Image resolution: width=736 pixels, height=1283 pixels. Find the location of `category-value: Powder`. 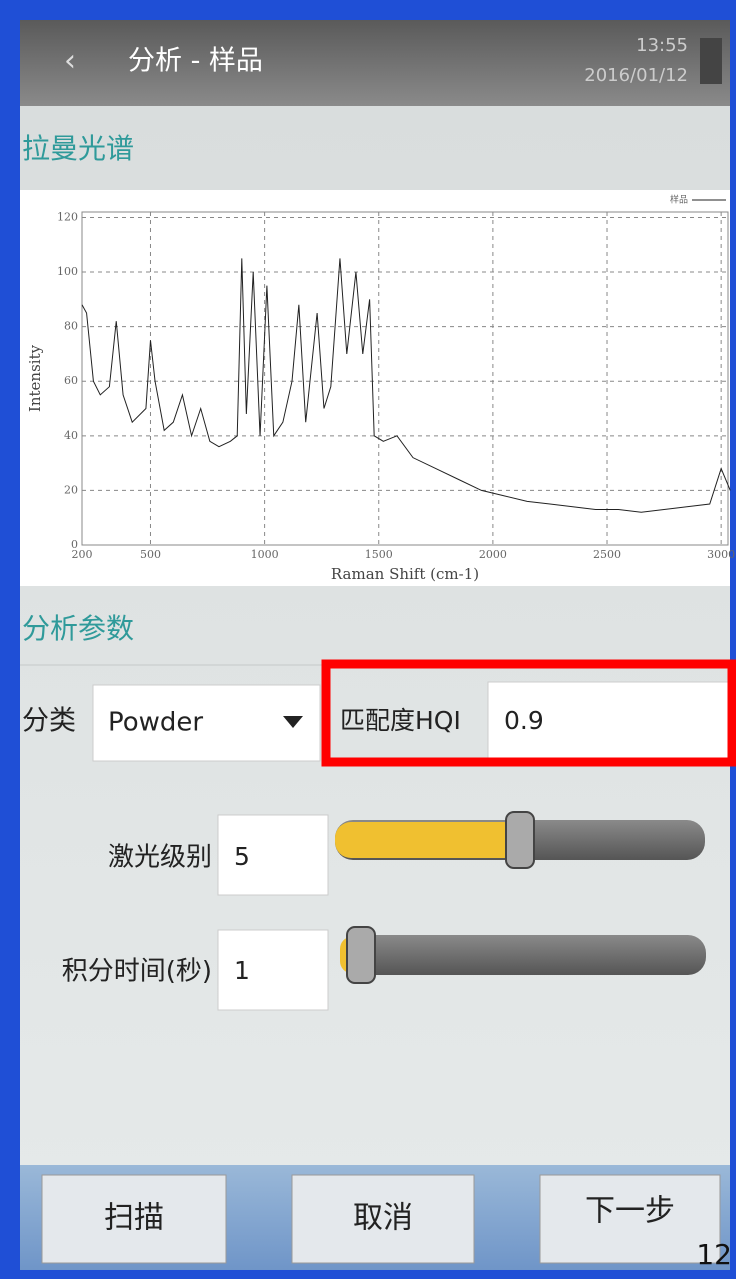

category-value: Powder is located at coordinates (155, 723).